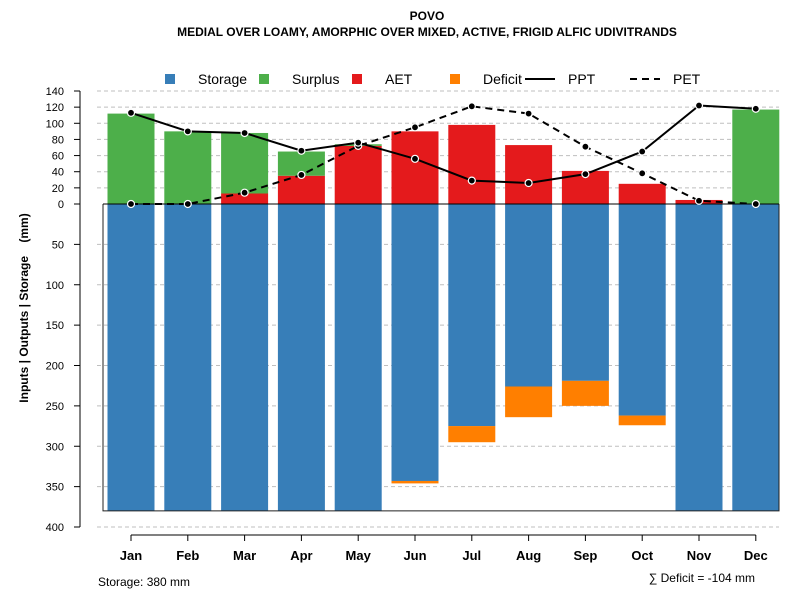 This screenshot has height=600, width=800. I want to click on bar-aet-may, so click(358, 174).